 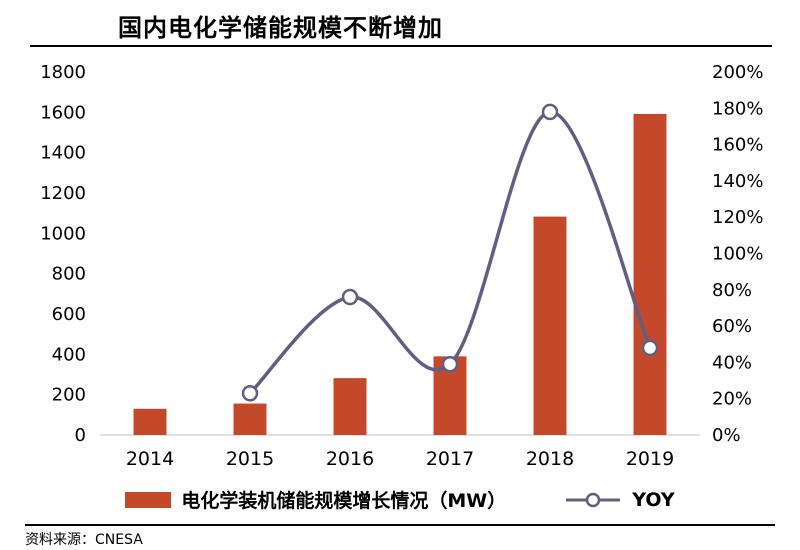 What do you see at coordinates (450, 459) in the screenshot?
I see `x-axis-label-2017: 2017` at bounding box center [450, 459].